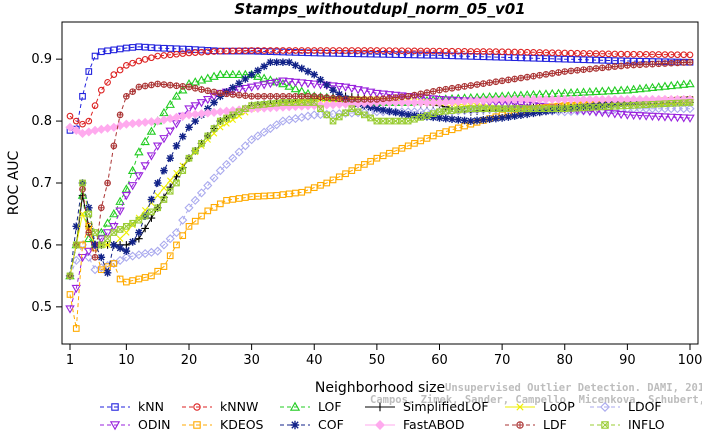  Describe the element at coordinates (41, 245) in the screenshot. I see `y-tick-label: 0.6` at that location.